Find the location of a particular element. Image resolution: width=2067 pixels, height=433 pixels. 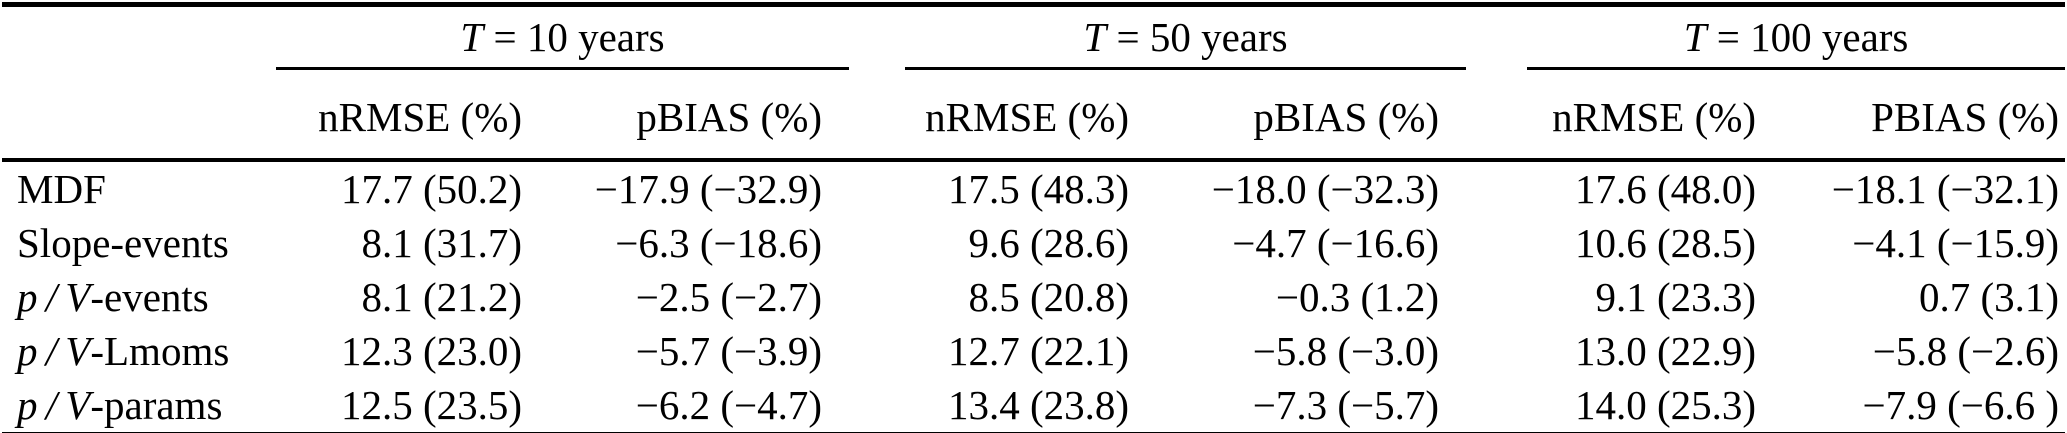

value-cell: 8.1 (21.2) is located at coordinates (441, 297).